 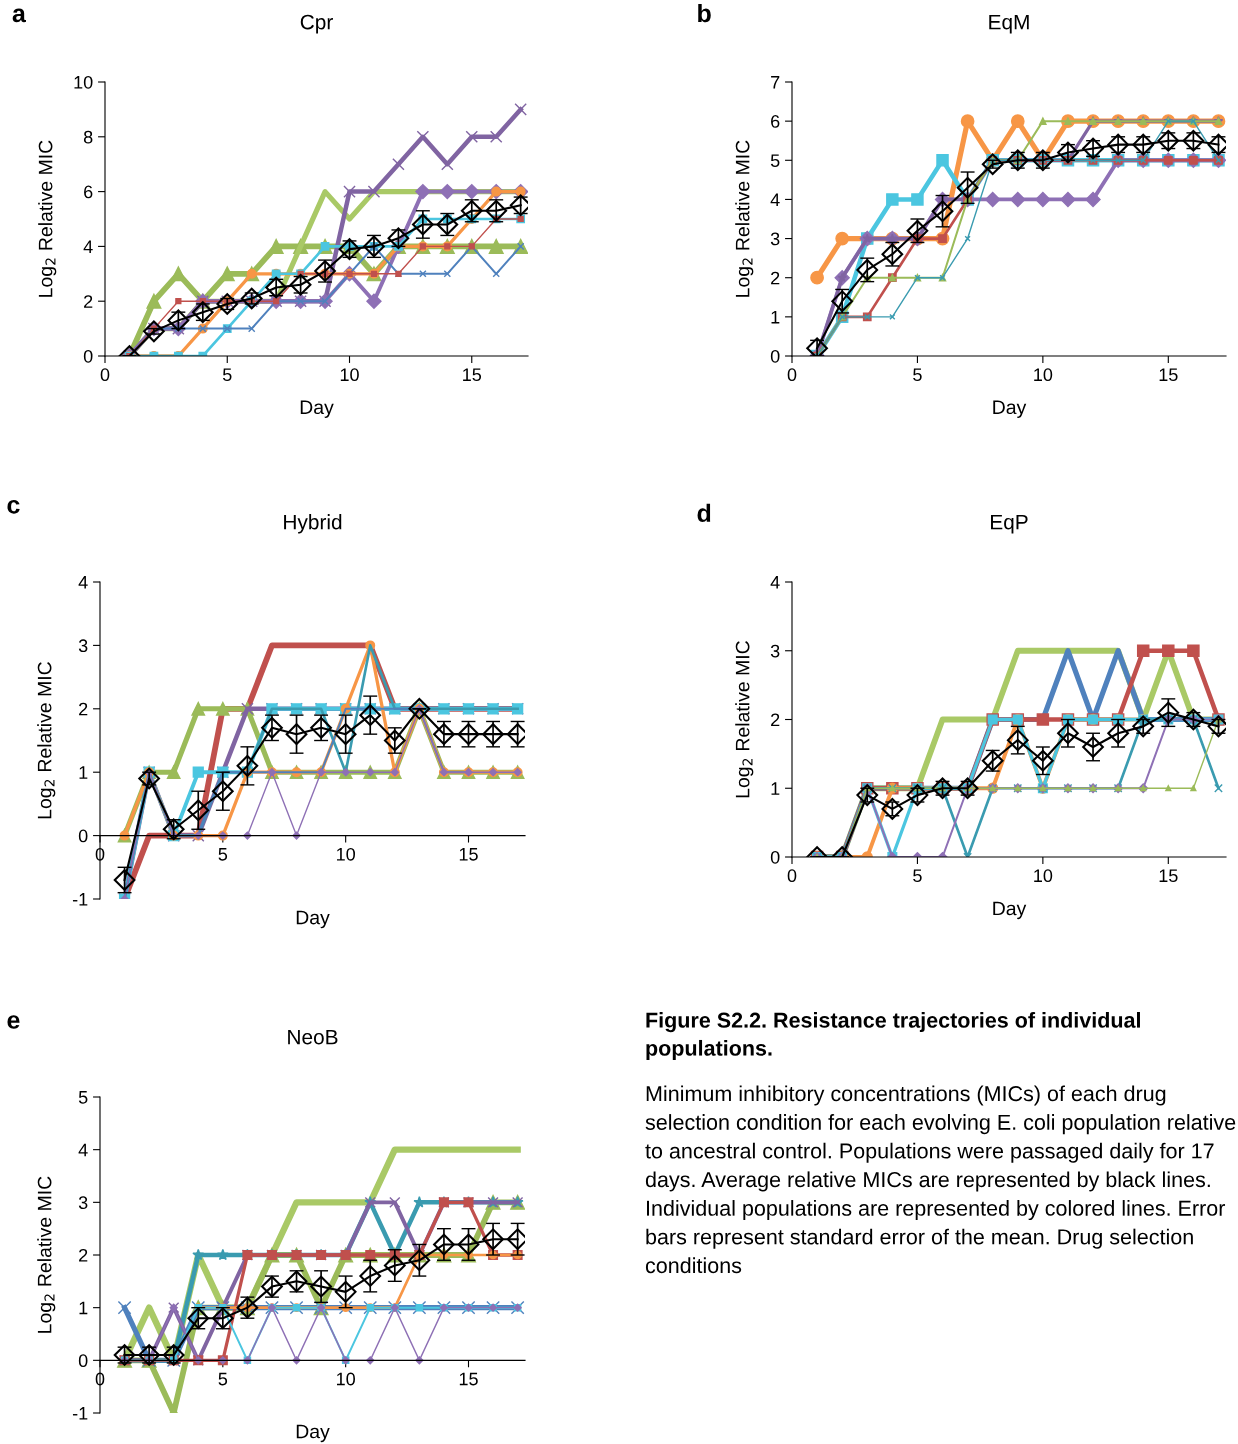 I want to click on chart-title: NeoB, so click(x=313, y=1037).